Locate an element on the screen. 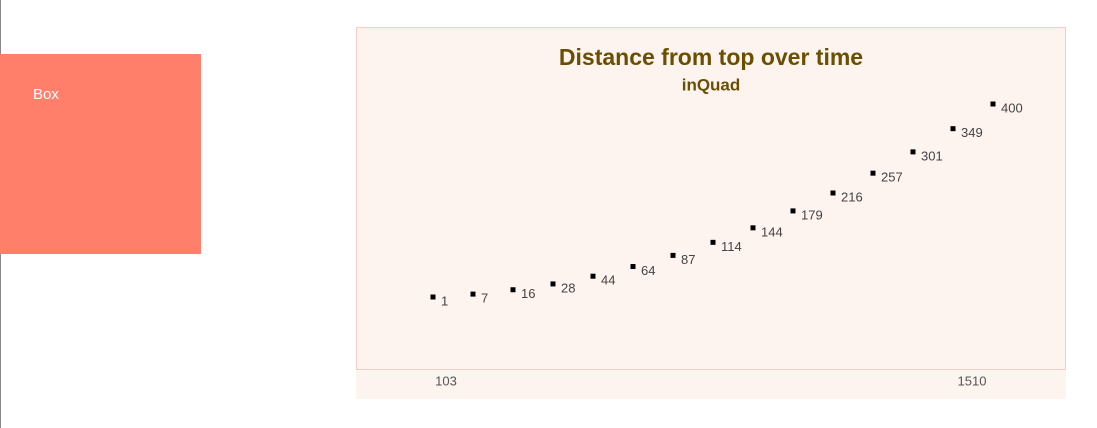 This screenshot has height=428, width=1097. point-label: 216 is located at coordinates (852, 196).